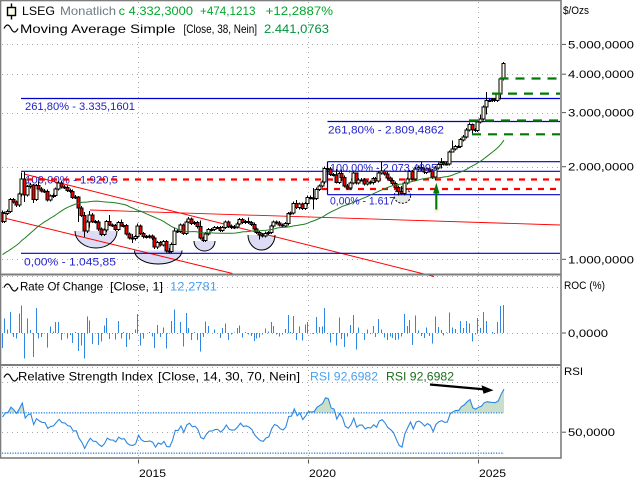 The width and height of the screenshot is (640, 485). Describe the element at coordinates (386, 131) in the screenshot. I see `svg-text: 261,80% - 2.809,4862` at that location.